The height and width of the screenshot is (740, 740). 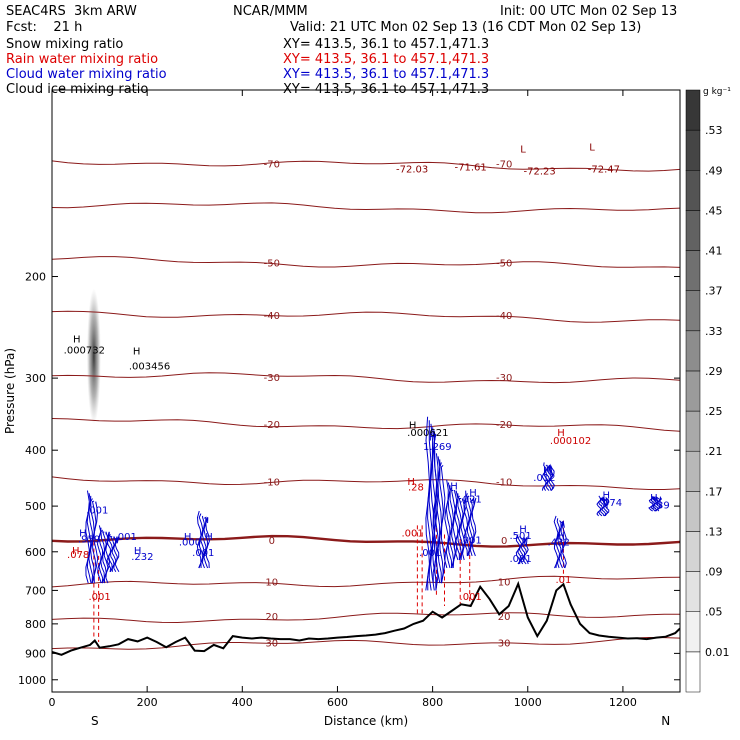 I want to click on x-tick-label: 400, so click(x=242, y=702).